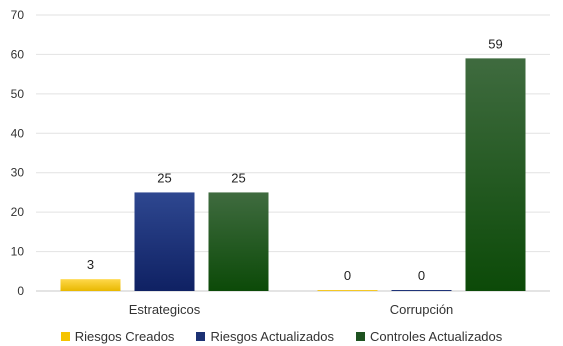 This screenshot has width=563, height=346. Describe the element at coordinates (18, 54) in the screenshot. I see `y-tick-label: 60` at that location.